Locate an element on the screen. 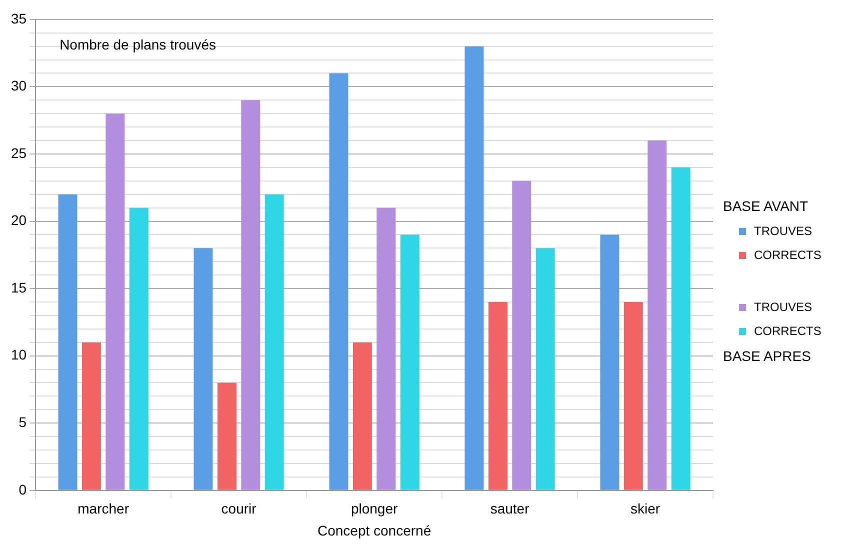  y-tick-label: 25 is located at coordinates (18, 152).